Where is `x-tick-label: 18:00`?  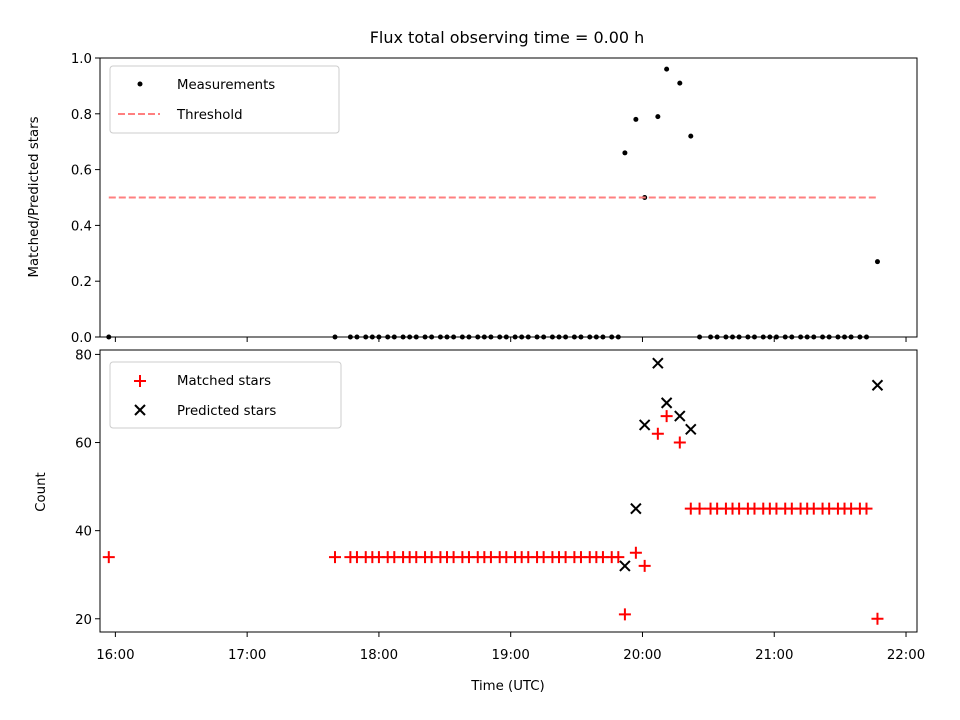 x-tick-label: 18:00 is located at coordinates (379, 655).